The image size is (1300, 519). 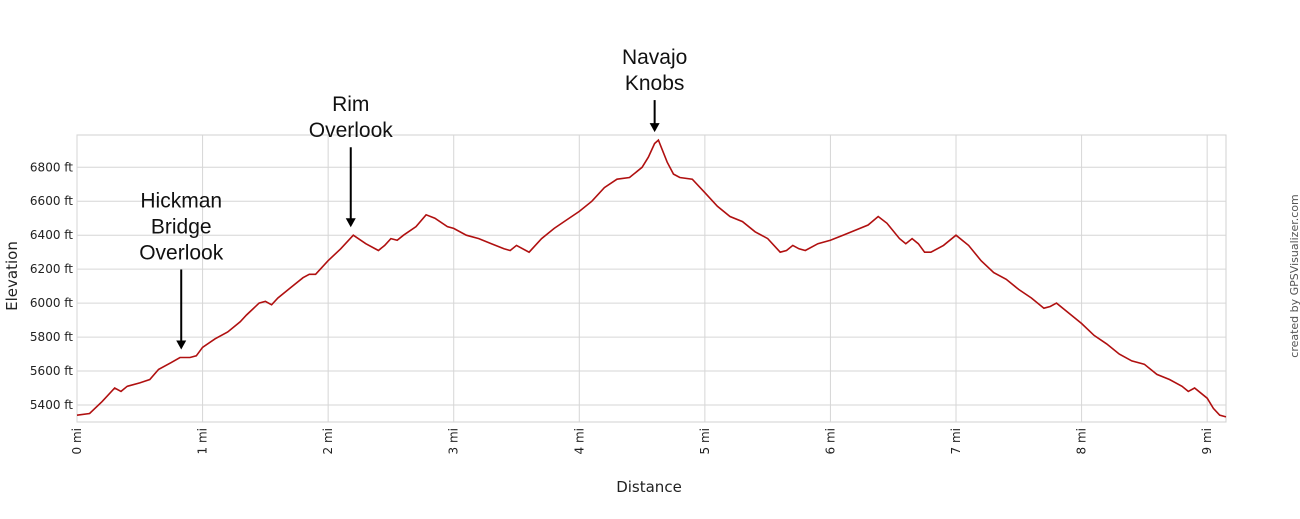 What do you see at coordinates (77, 441) in the screenshot?
I see `x-tick-label: 0 mi` at bounding box center [77, 441].